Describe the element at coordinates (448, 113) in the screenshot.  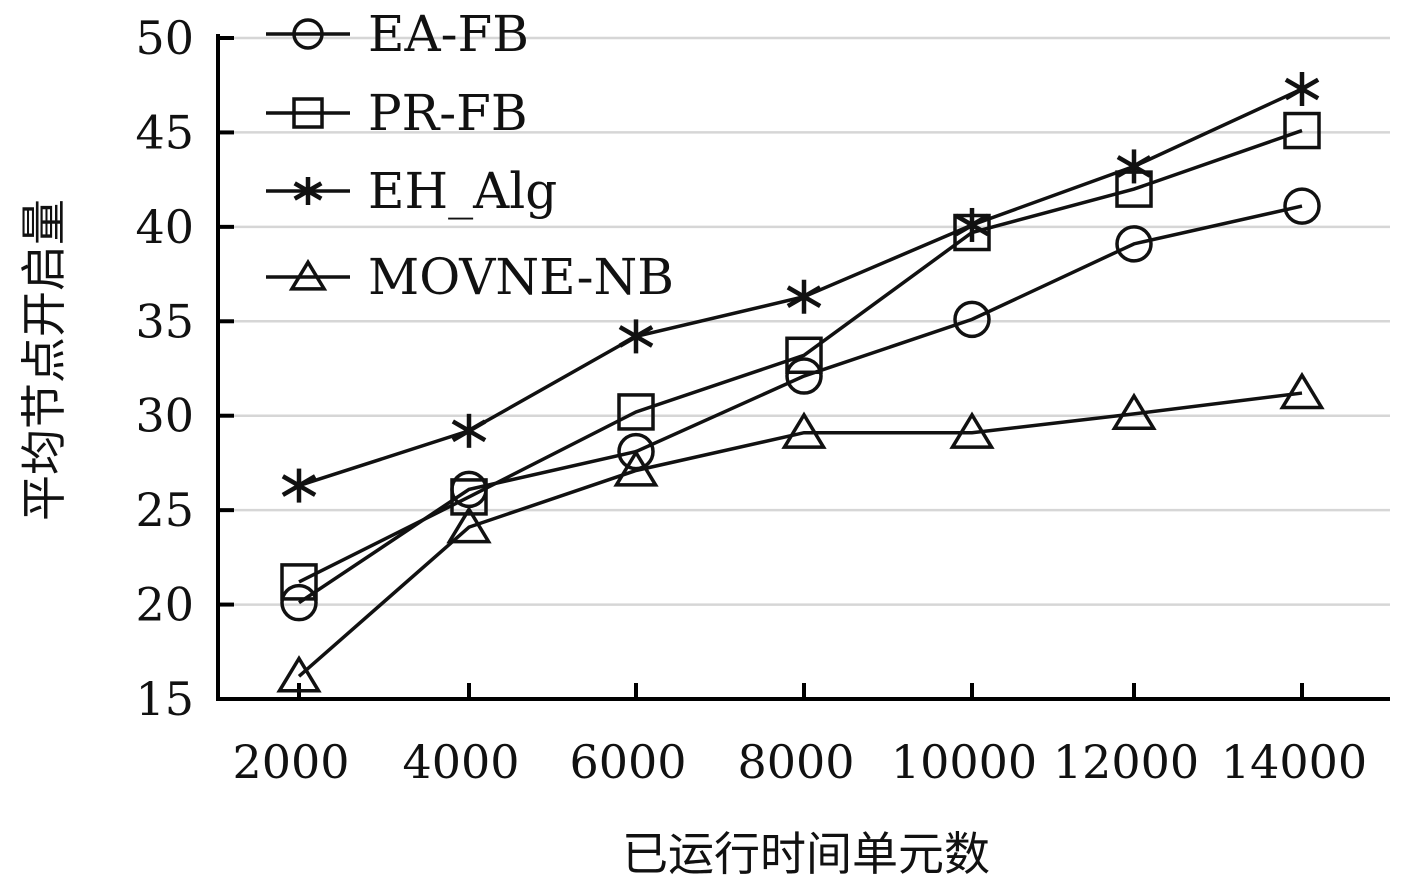
I see `legend-label: PR-FB` at that location.